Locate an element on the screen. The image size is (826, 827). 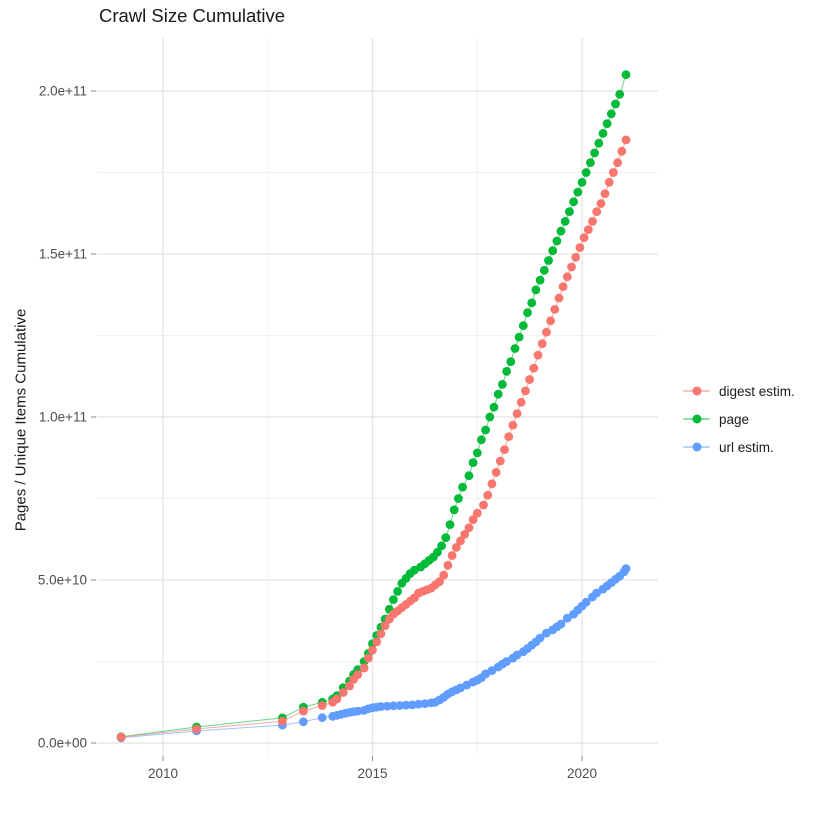
legend-item-digest-estim: digest estim. is located at coordinates (739, 391).